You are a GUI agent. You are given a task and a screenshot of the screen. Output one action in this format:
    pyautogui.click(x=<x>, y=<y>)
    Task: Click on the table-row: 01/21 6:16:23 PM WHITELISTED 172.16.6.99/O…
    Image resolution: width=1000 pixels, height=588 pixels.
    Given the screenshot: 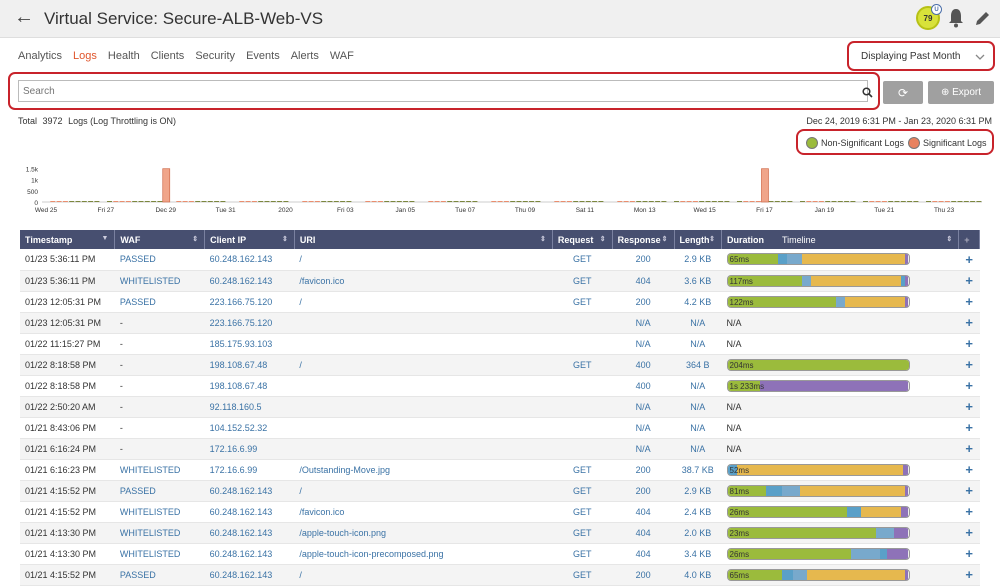 What is the action you would take?
    pyautogui.click(x=500, y=470)
    